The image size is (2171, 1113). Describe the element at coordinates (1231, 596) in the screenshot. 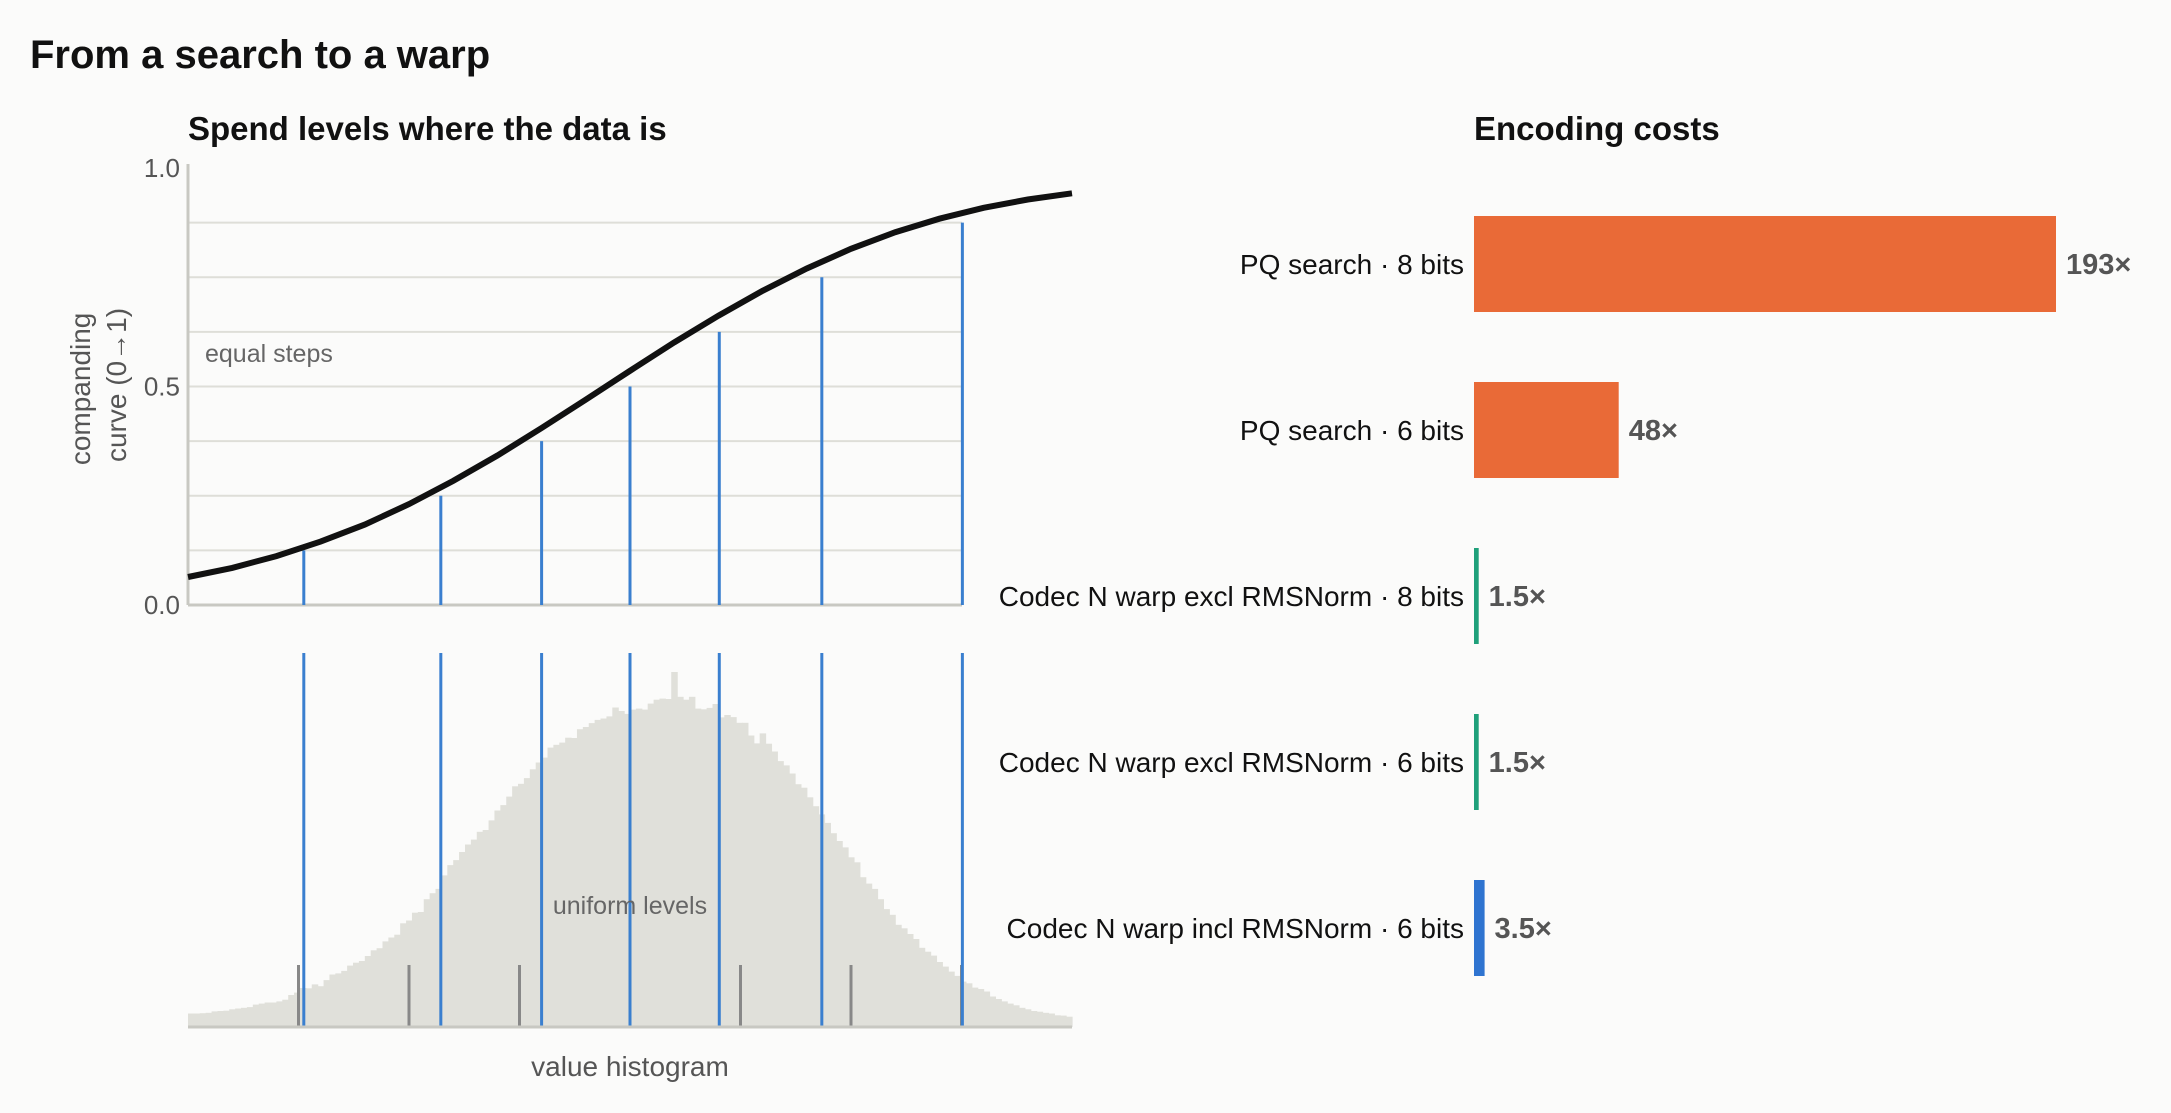

I see `cost-bar-label-2: Codec N warp excl RMSNorm · 8 bits` at that location.